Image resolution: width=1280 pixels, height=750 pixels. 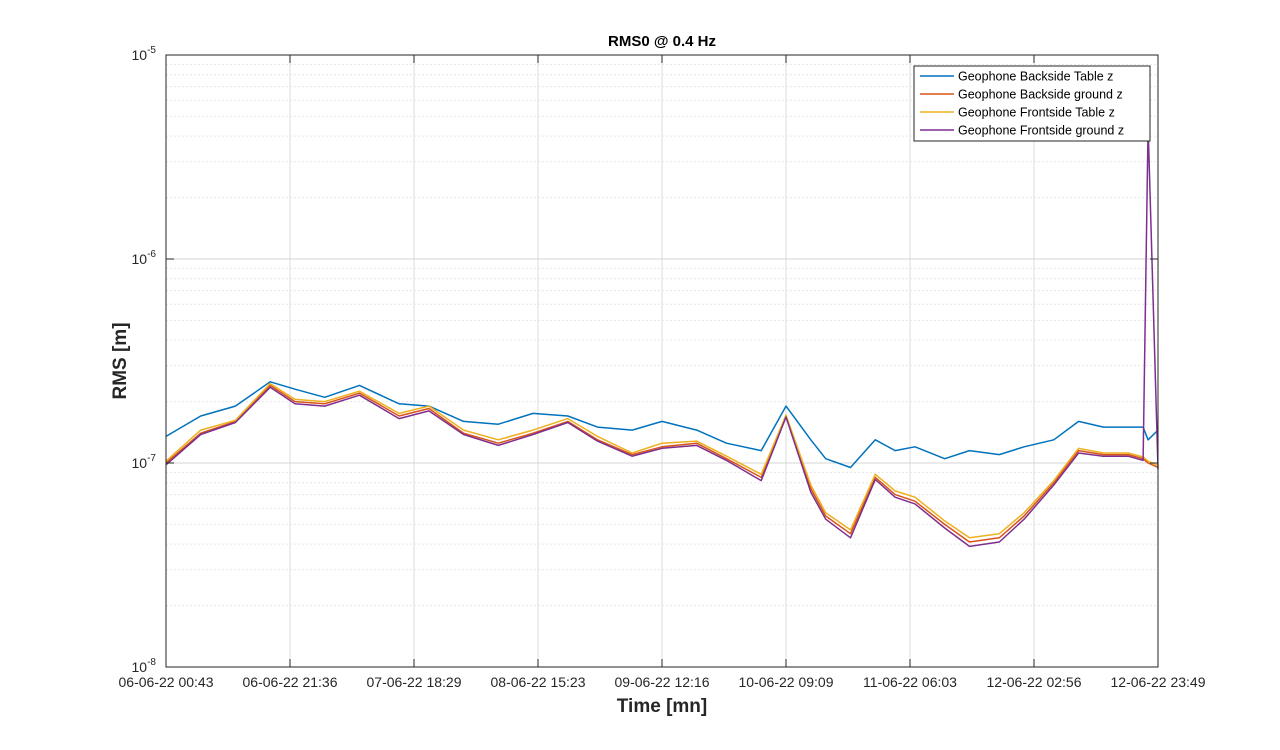 I want to click on x-axis-label: Time [mn], so click(x=662, y=706).